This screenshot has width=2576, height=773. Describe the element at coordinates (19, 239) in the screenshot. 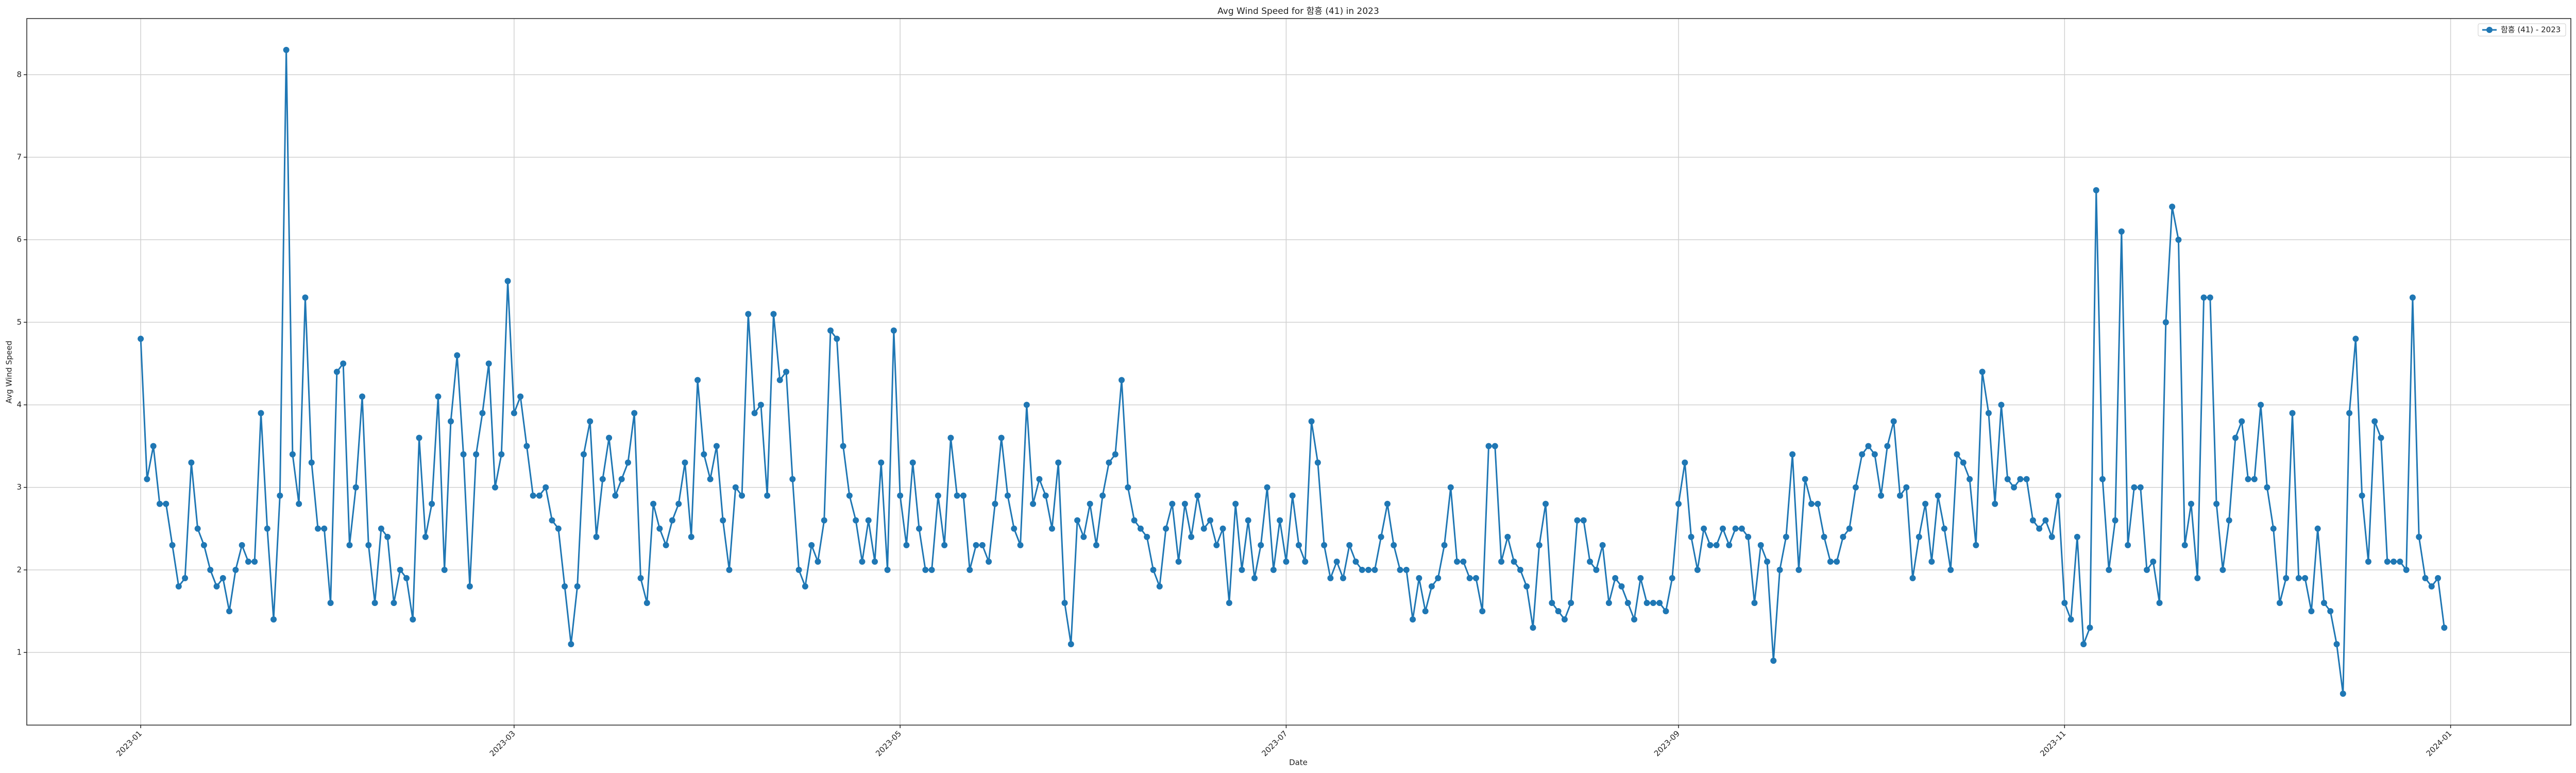

I see `y-tick-label: 6` at that location.